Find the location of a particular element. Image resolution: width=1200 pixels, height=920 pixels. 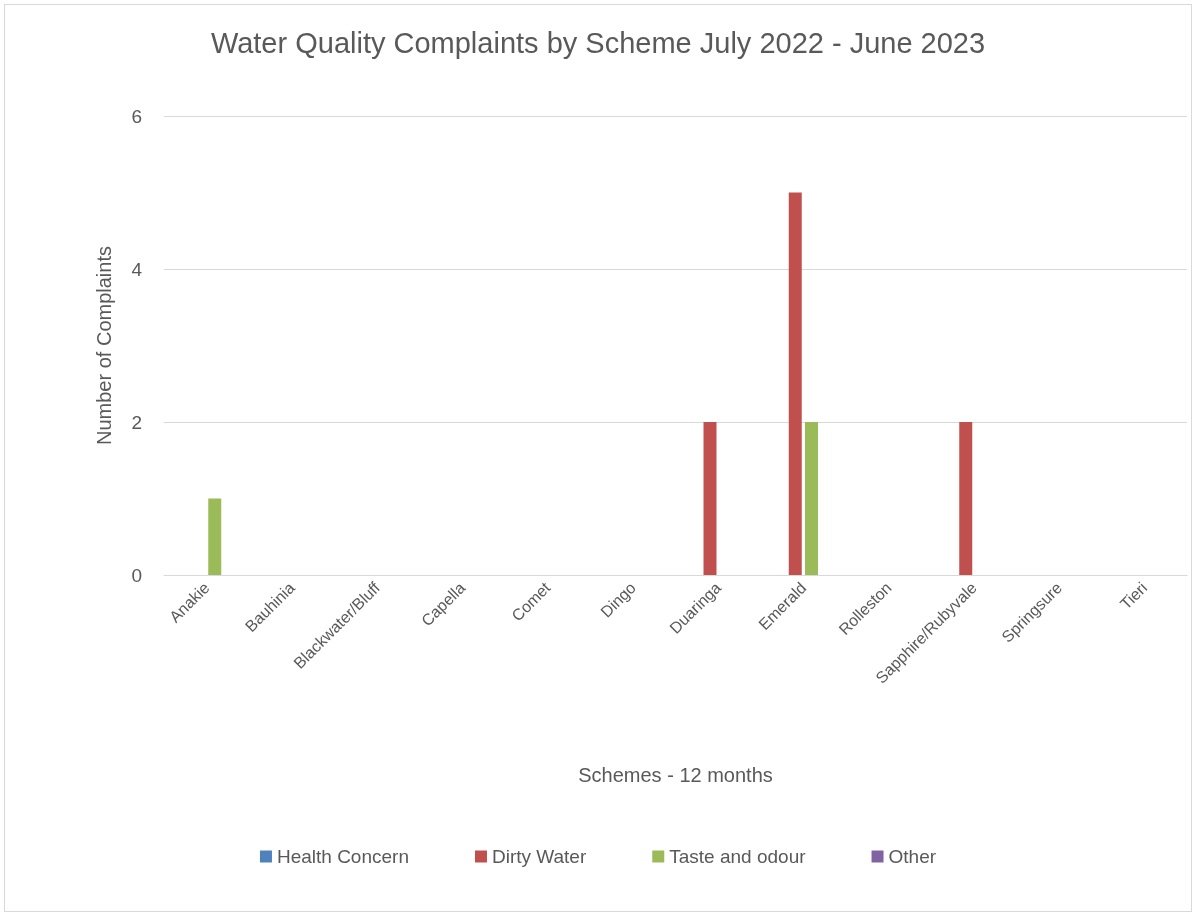

legend-label: Health Concern is located at coordinates (342, 856).